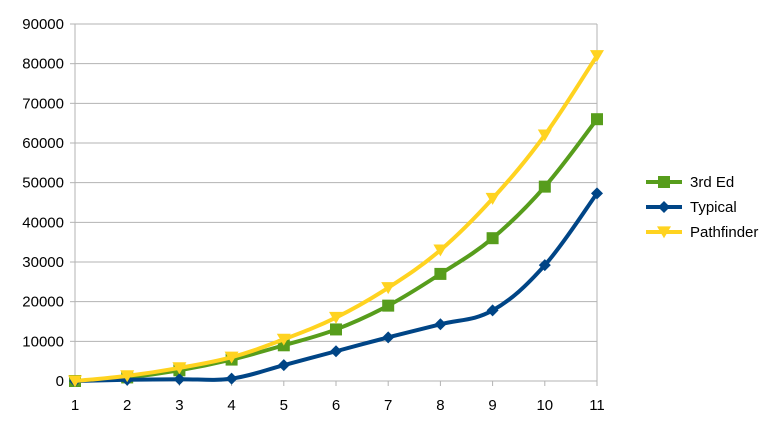 Image resolution: width=776 pixels, height=433 pixels. What do you see at coordinates (43, 262) in the screenshot?
I see `y-tick-label: 30000` at bounding box center [43, 262].